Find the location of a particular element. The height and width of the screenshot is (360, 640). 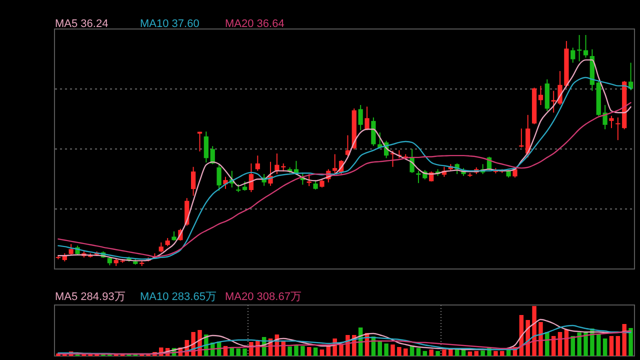

text: MA5 36.24 is located at coordinates (81, 24).